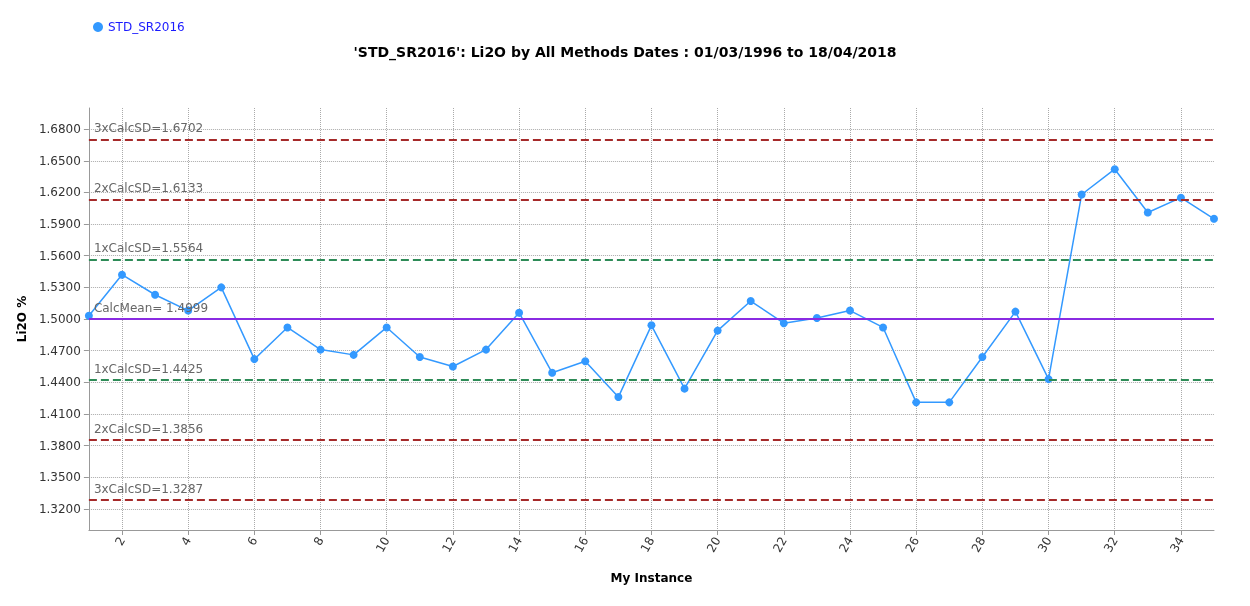 The image size is (1250, 606). Describe the element at coordinates (59, 477) in the screenshot. I see `y-tick-label: 1.3500` at that location.